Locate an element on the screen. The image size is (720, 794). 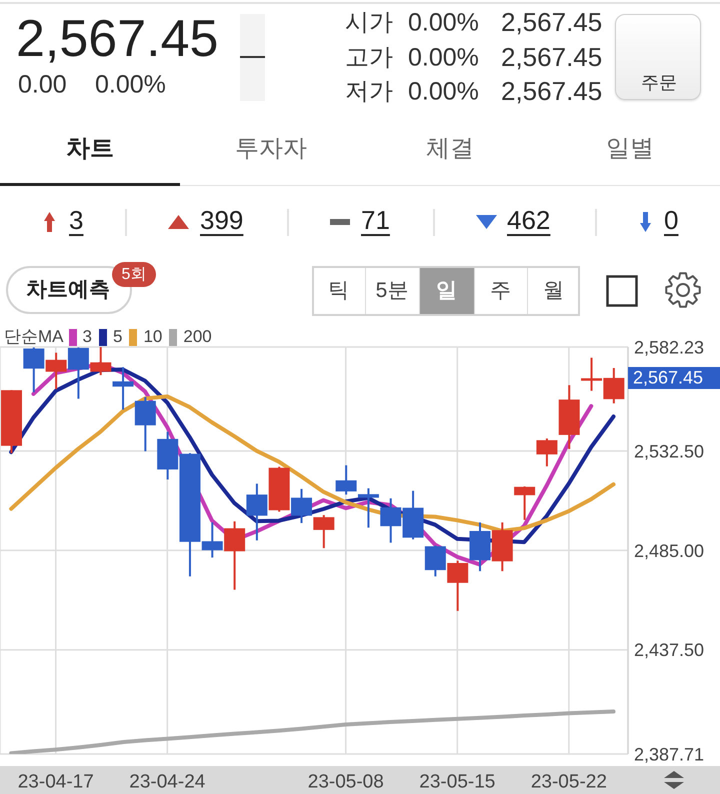
legend-label: 200 is located at coordinates (197, 337).